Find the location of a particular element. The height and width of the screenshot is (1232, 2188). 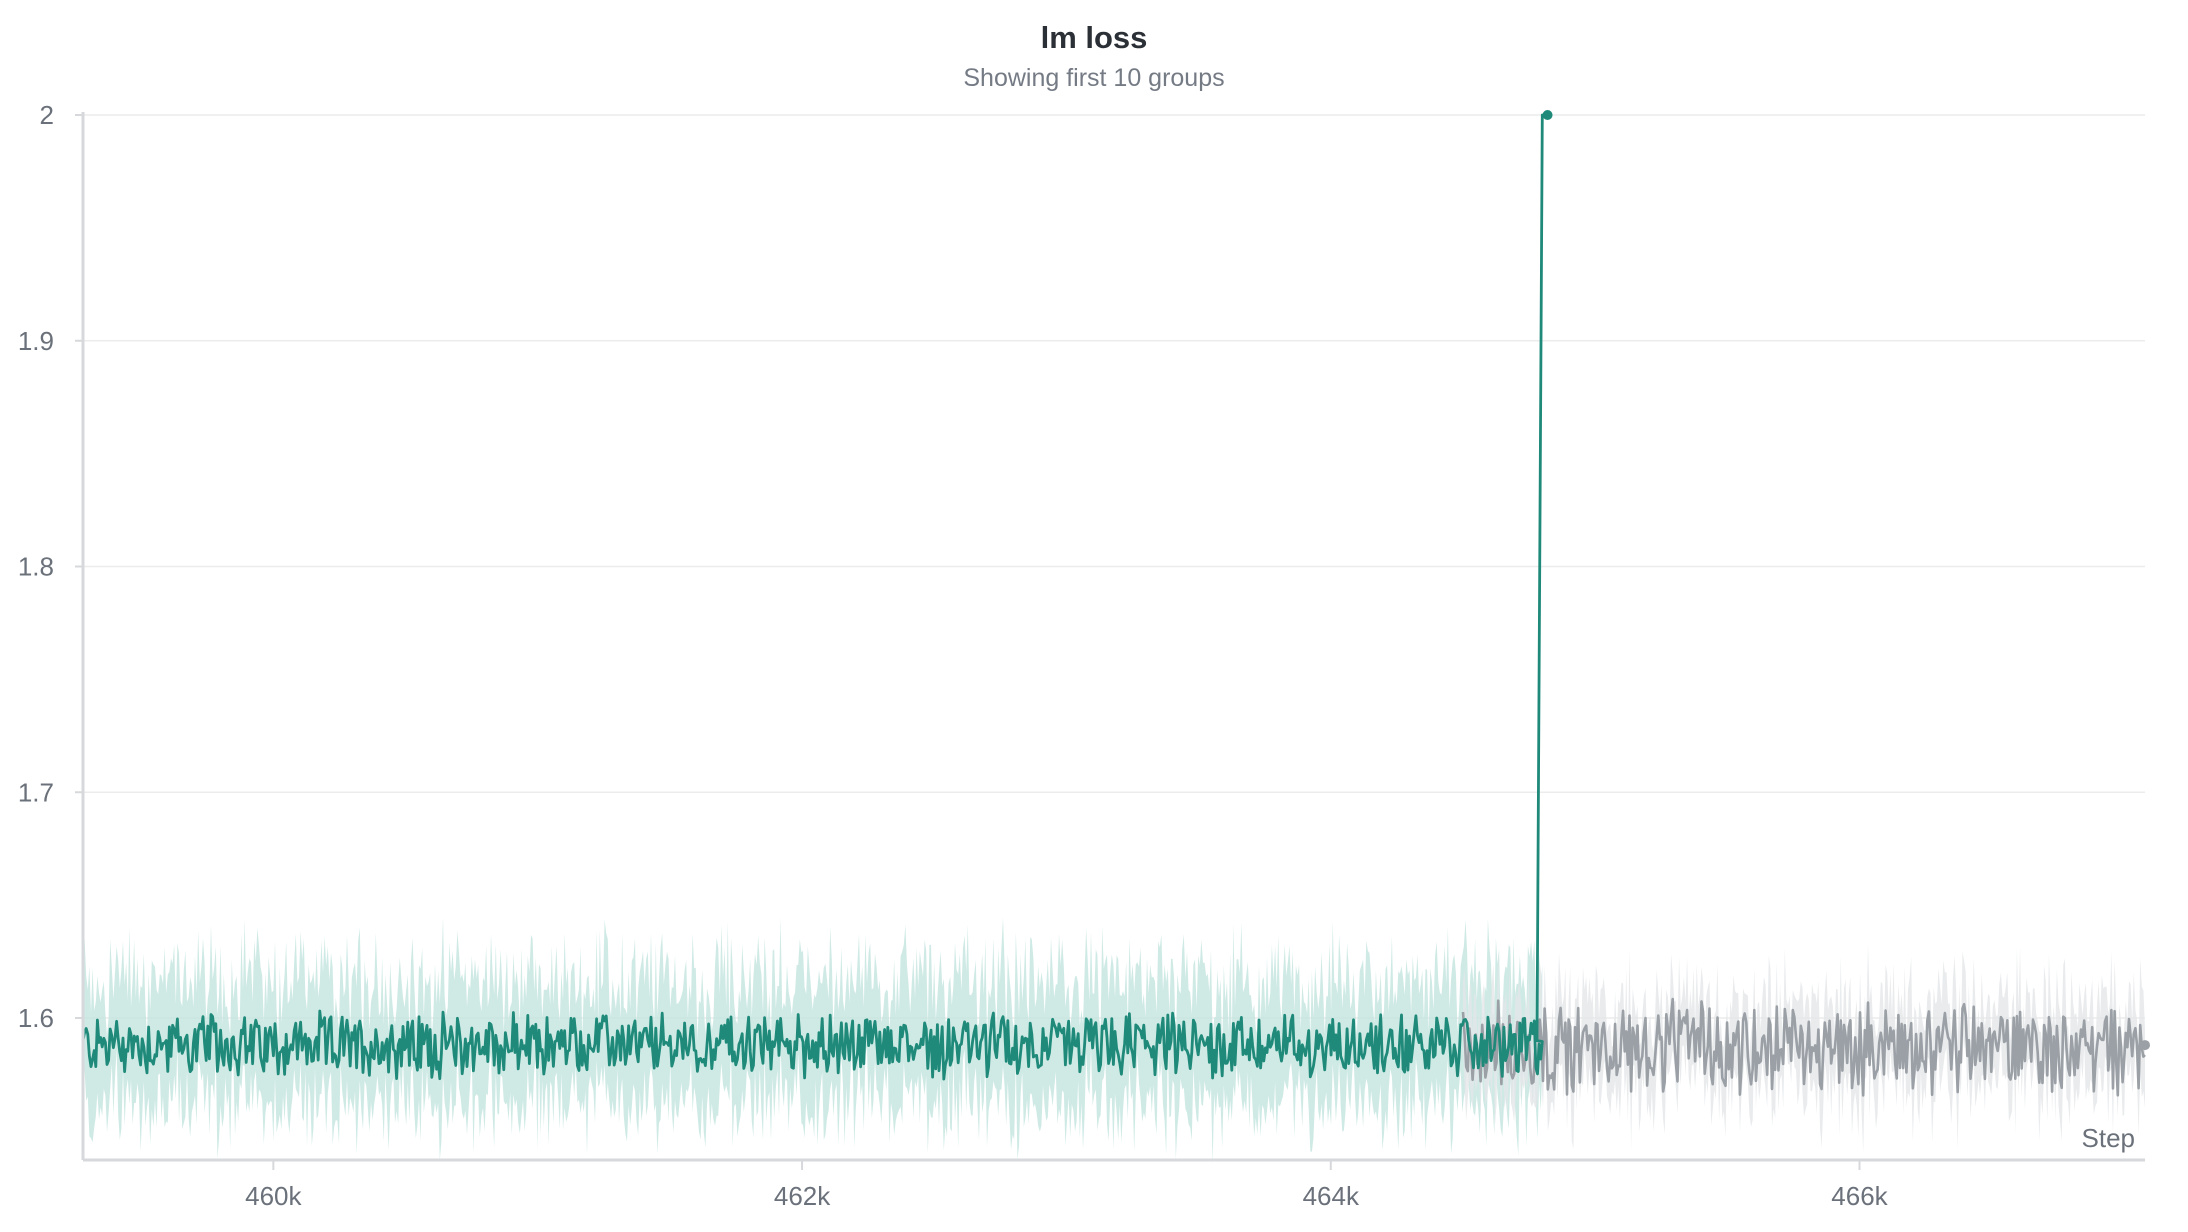

x-tick-label: 460k is located at coordinates (273, 1196).